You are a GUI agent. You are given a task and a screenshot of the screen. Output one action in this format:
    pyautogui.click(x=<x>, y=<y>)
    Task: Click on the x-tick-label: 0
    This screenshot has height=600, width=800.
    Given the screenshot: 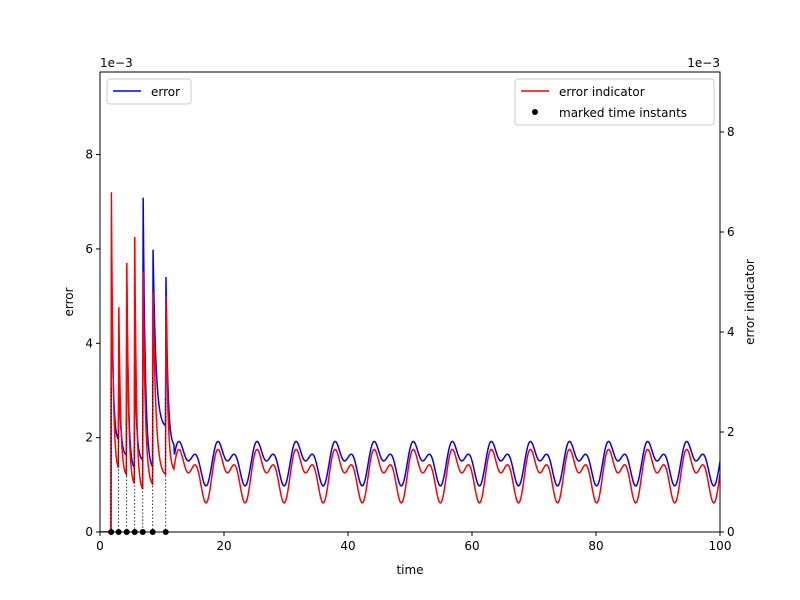 What is the action you would take?
    pyautogui.click(x=100, y=546)
    